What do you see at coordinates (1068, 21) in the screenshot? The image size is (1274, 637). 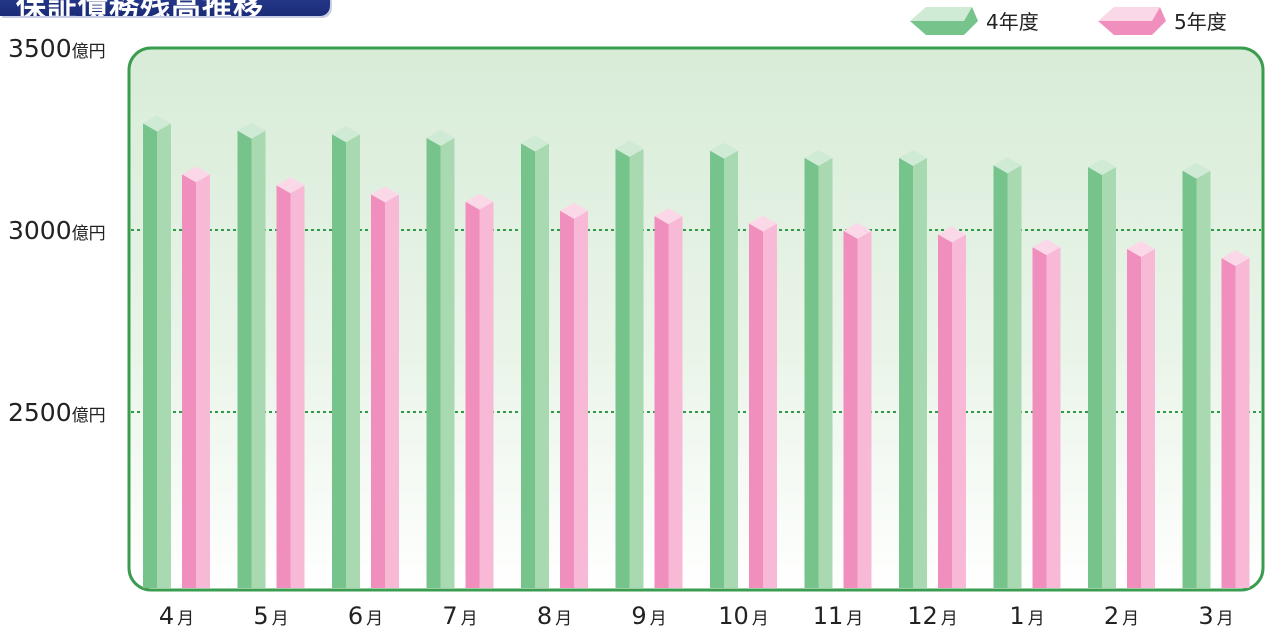 I see `legend: 4年度 5年度` at bounding box center [1068, 21].